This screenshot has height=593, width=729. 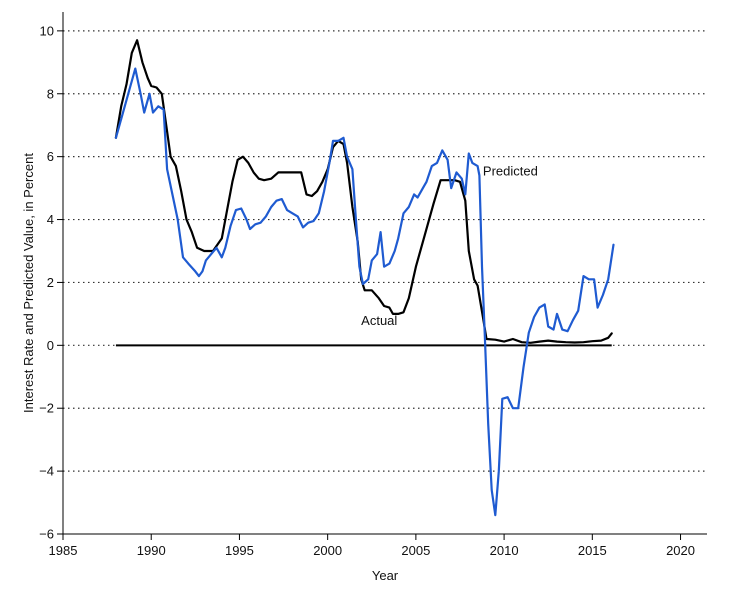 What do you see at coordinates (50, 156) in the screenshot?
I see `y-tick-label: 6` at bounding box center [50, 156].